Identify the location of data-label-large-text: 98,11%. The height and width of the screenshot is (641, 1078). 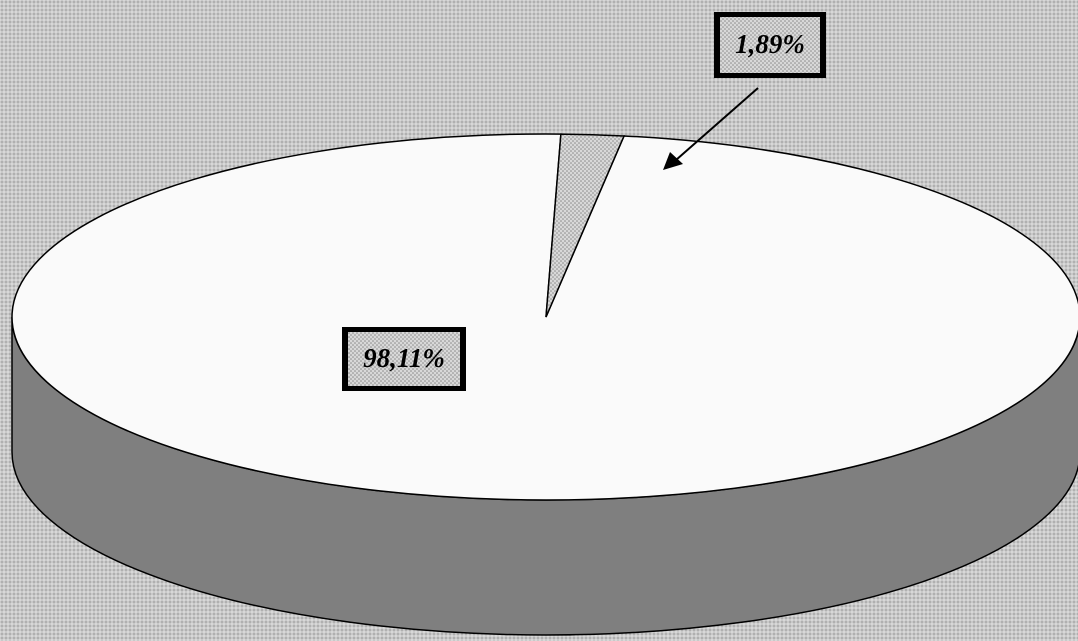
(404, 358).